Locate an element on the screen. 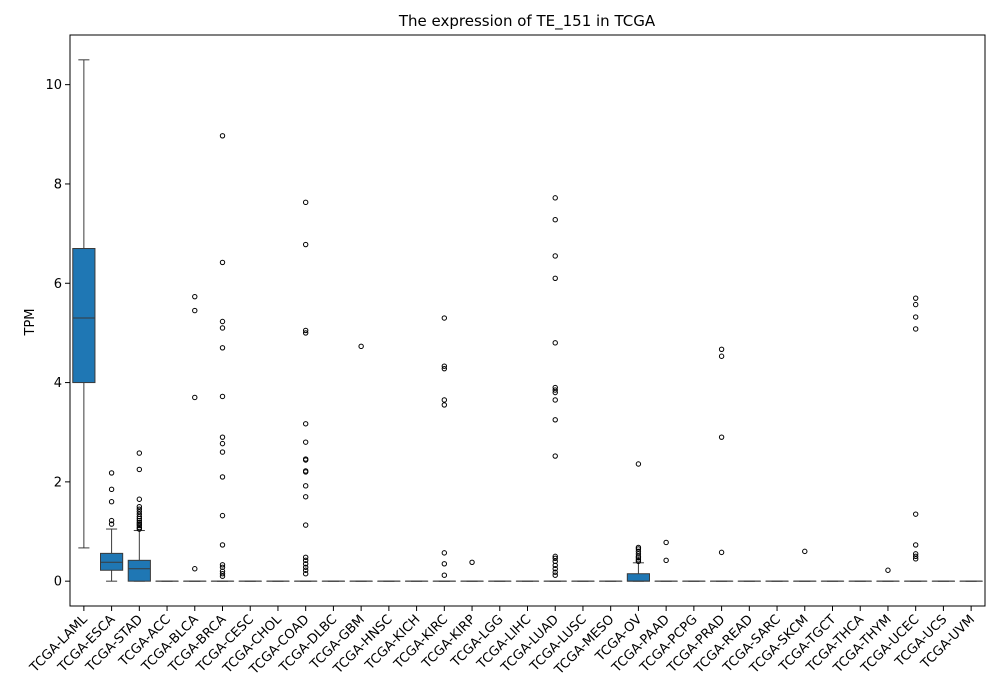  box-TCGA-OV is located at coordinates (638, 521).